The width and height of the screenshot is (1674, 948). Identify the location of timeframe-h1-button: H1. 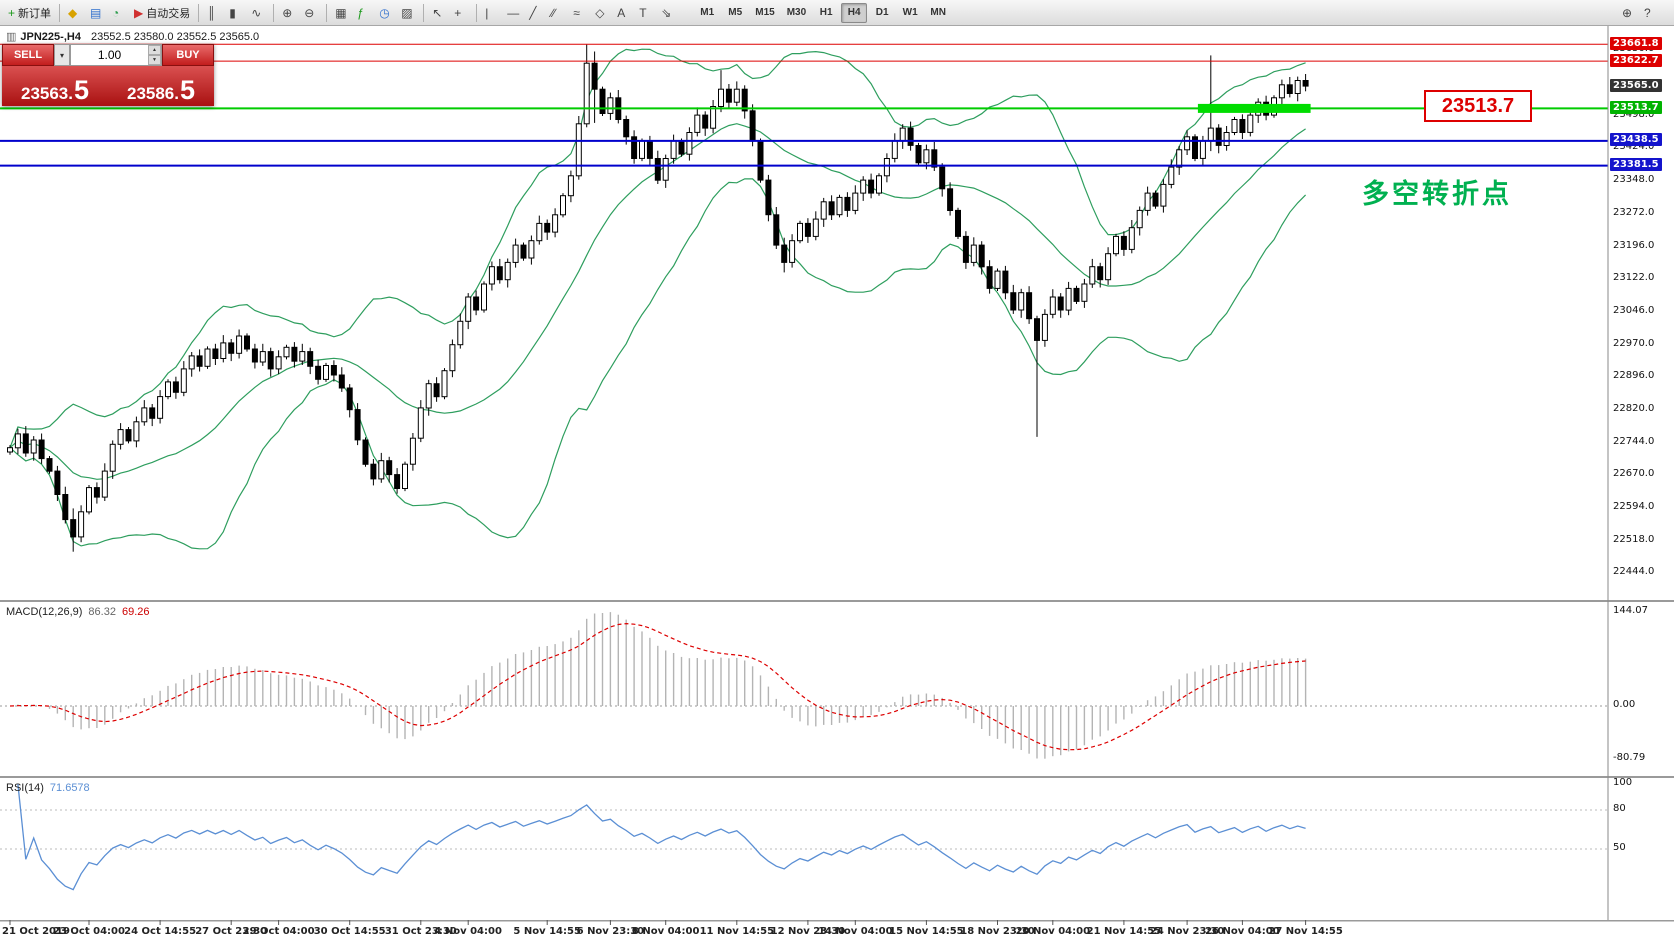
(826, 13).